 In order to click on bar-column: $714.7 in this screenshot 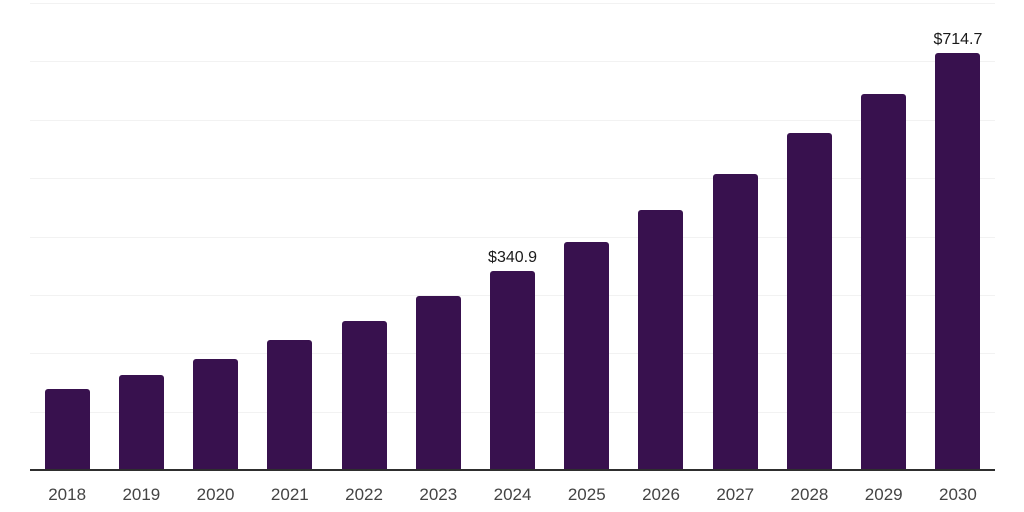, I will do `click(958, 236)`.